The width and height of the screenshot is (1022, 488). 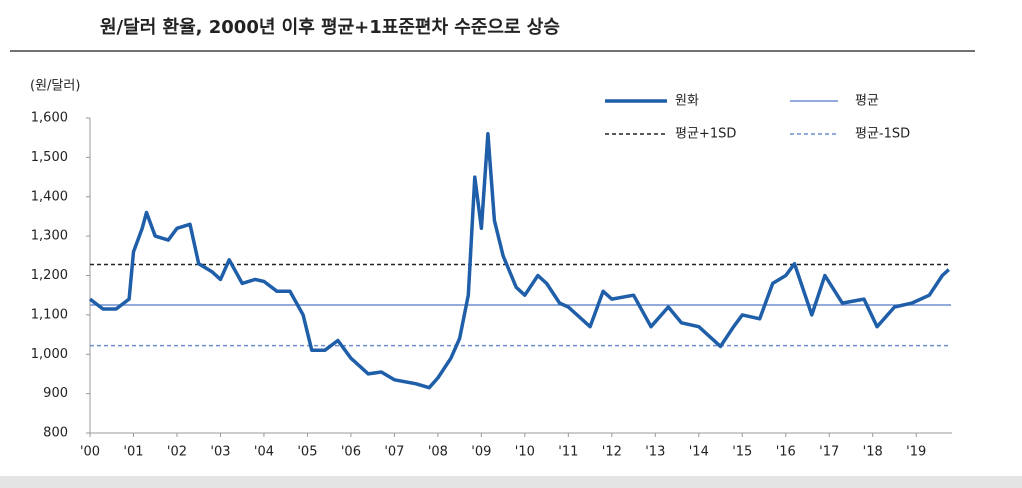 I want to click on x-tick-label: '01, so click(x=133, y=452).